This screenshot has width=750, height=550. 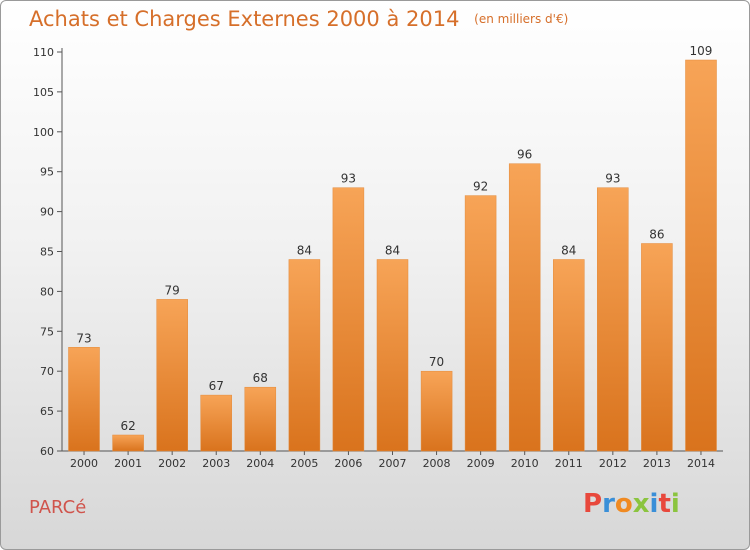 What do you see at coordinates (641, 504) in the screenshot?
I see `brand-letter: x` at bounding box center [641, 504].